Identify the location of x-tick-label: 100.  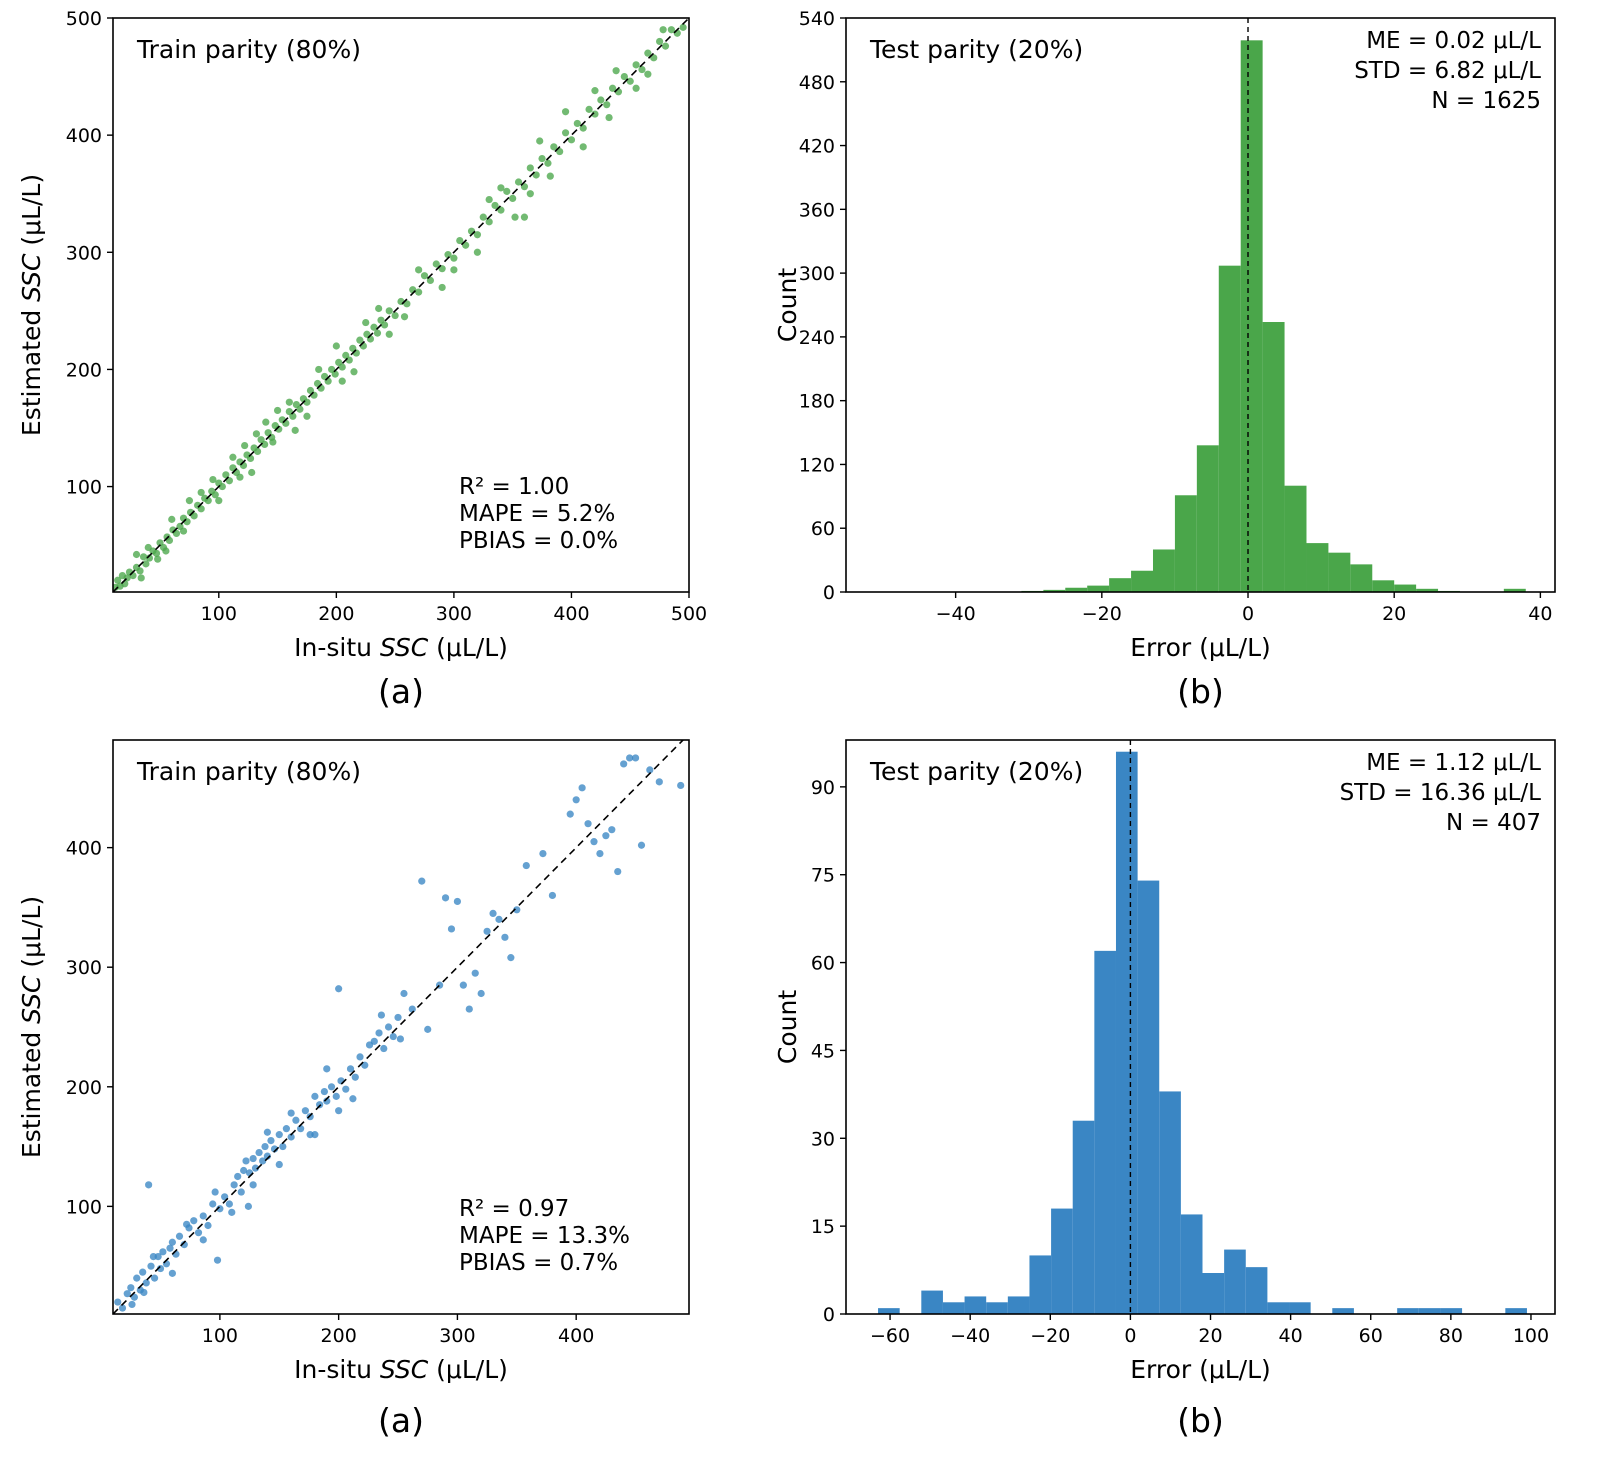
(219, 614).